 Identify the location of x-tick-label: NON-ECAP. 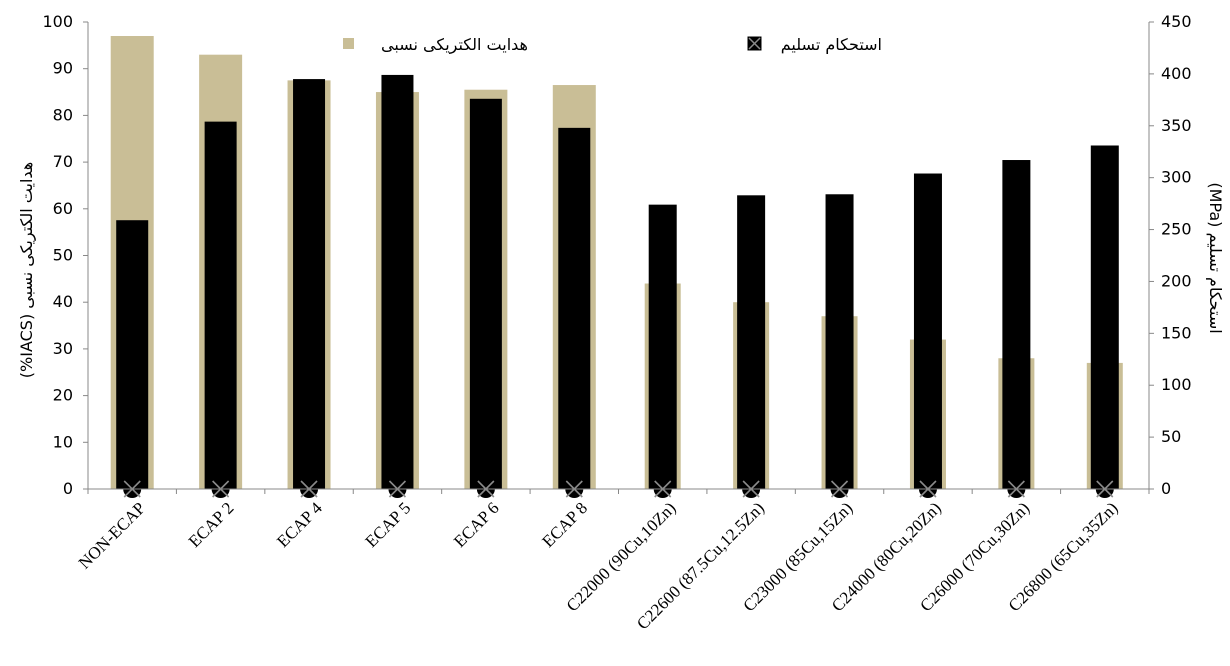
(112, 535).